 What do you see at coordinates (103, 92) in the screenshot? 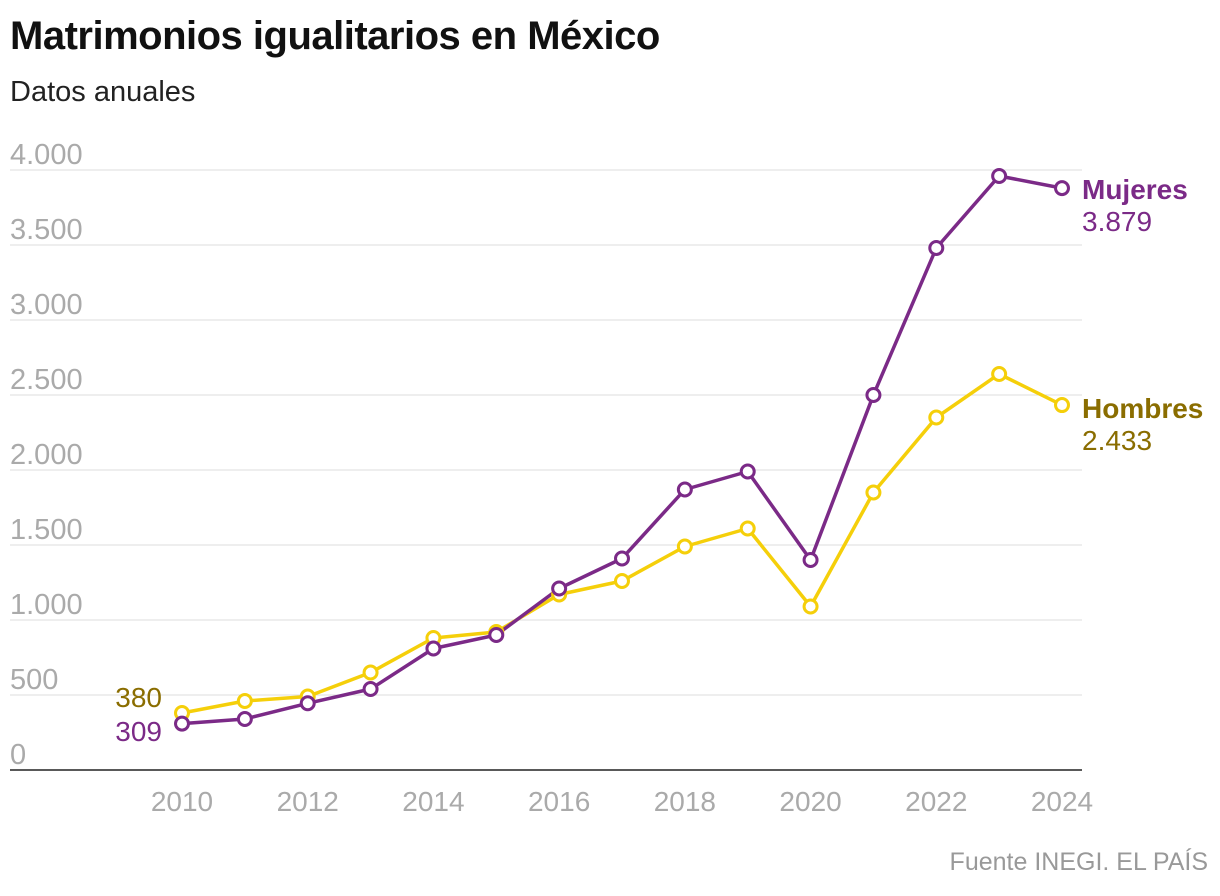
I see `chart-subtitle: Datos anuales` at bounding box center [103, 92].